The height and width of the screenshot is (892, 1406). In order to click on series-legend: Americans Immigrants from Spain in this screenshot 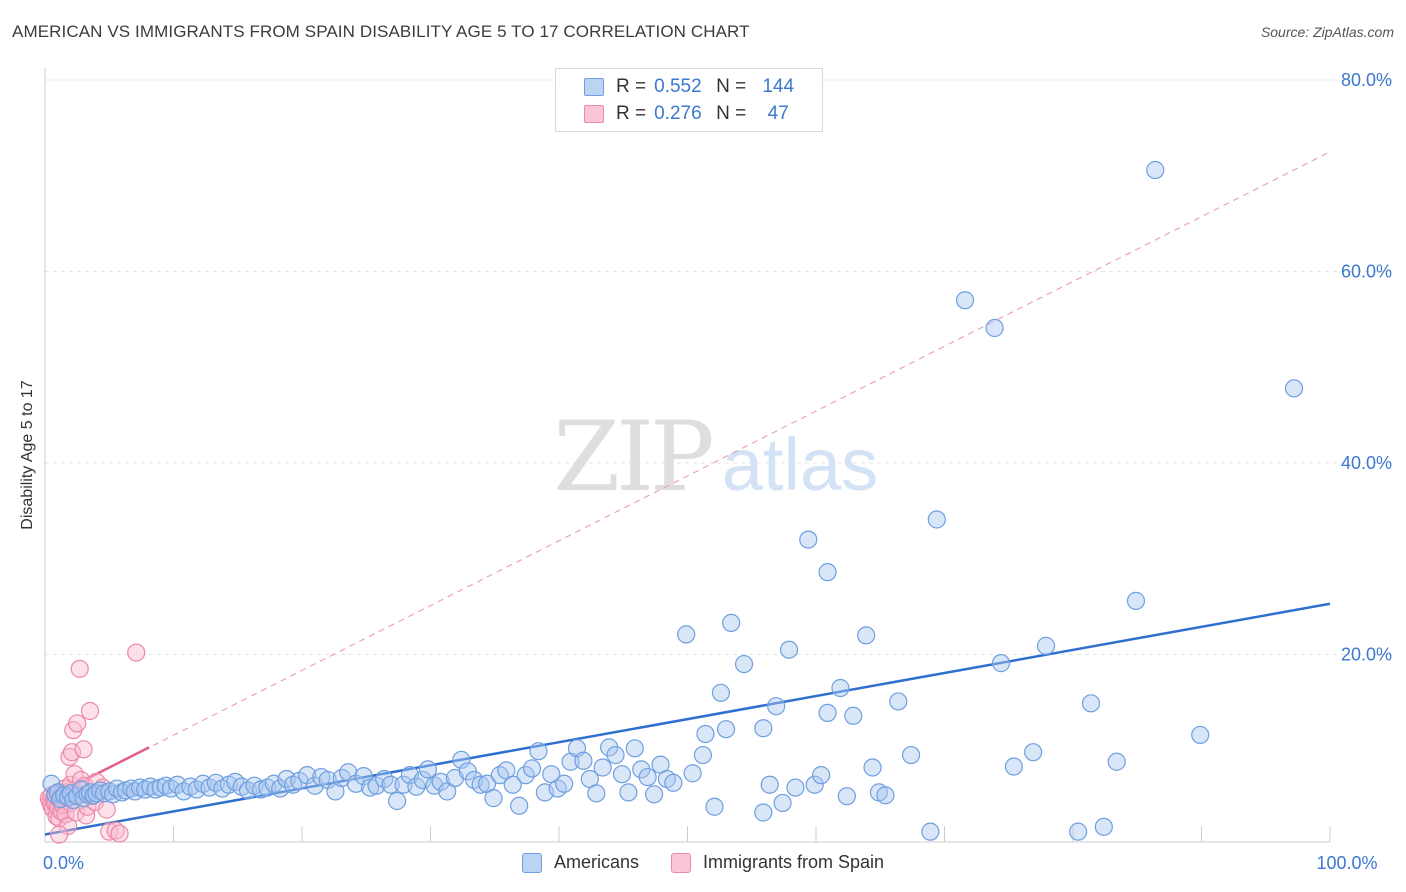, I will do `click(703, 862)`.